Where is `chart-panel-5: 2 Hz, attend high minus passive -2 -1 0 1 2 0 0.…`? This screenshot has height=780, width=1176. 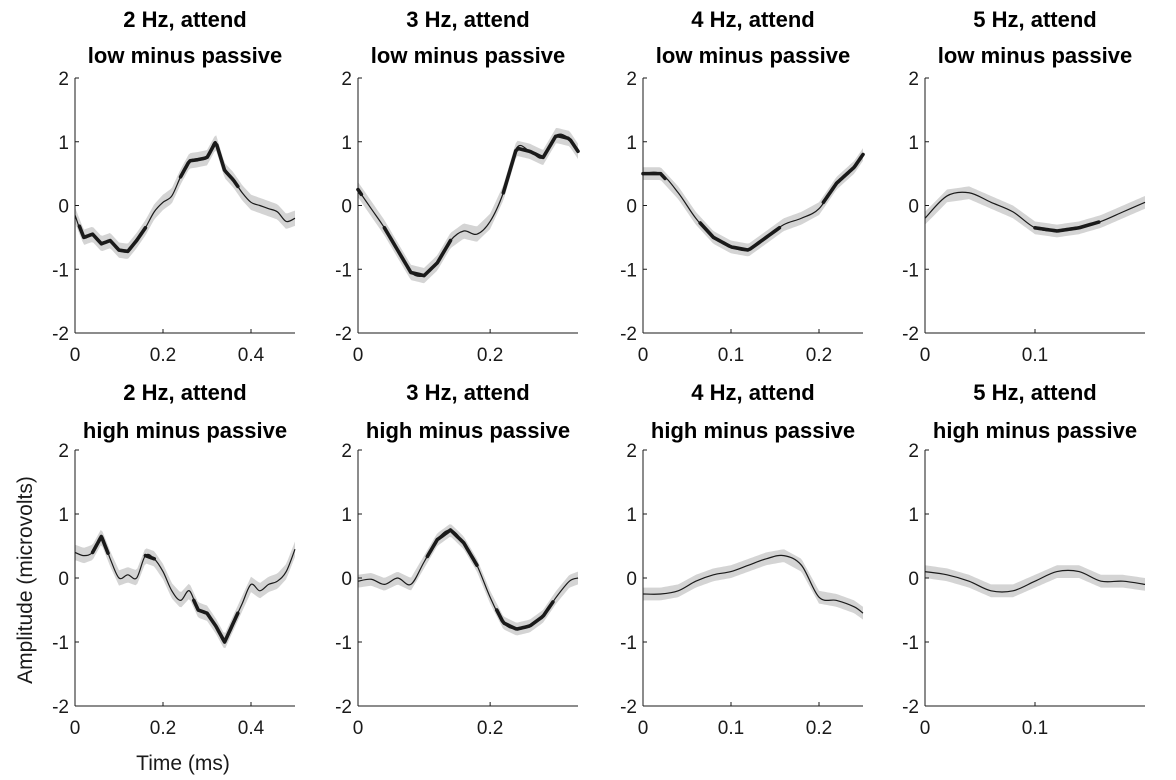 chart-panel-5: 2 Hz, attend high minus passive -2 -1 0 1 2 0 0.… is located at coordinates (174, 559).